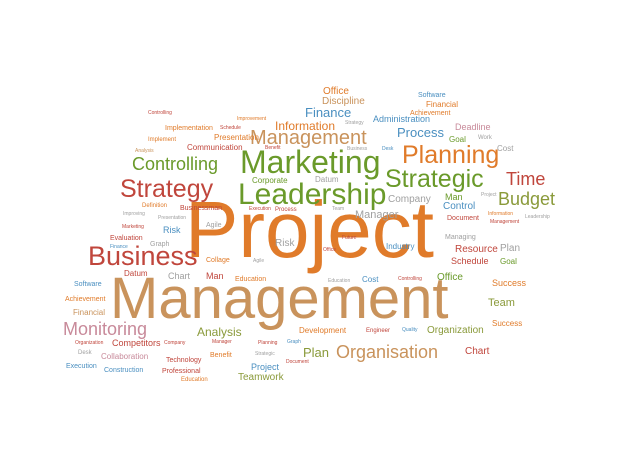 This screenshot has height=470, width=626. I want to click on cloud-word: Administration, so click(402, 119).